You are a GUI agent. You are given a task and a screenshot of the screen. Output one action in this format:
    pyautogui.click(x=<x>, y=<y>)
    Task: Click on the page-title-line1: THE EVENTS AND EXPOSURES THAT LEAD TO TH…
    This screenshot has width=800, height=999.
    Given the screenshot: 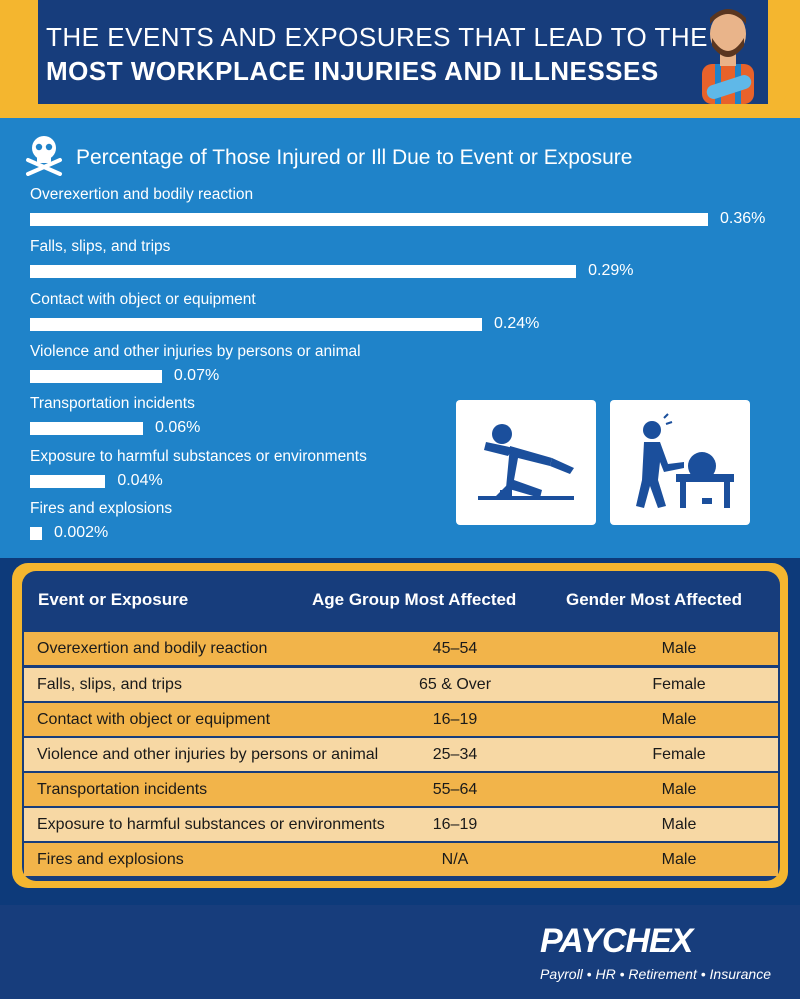 What is the action you would take?
    pyautogui.click(x=377, y=37)
    